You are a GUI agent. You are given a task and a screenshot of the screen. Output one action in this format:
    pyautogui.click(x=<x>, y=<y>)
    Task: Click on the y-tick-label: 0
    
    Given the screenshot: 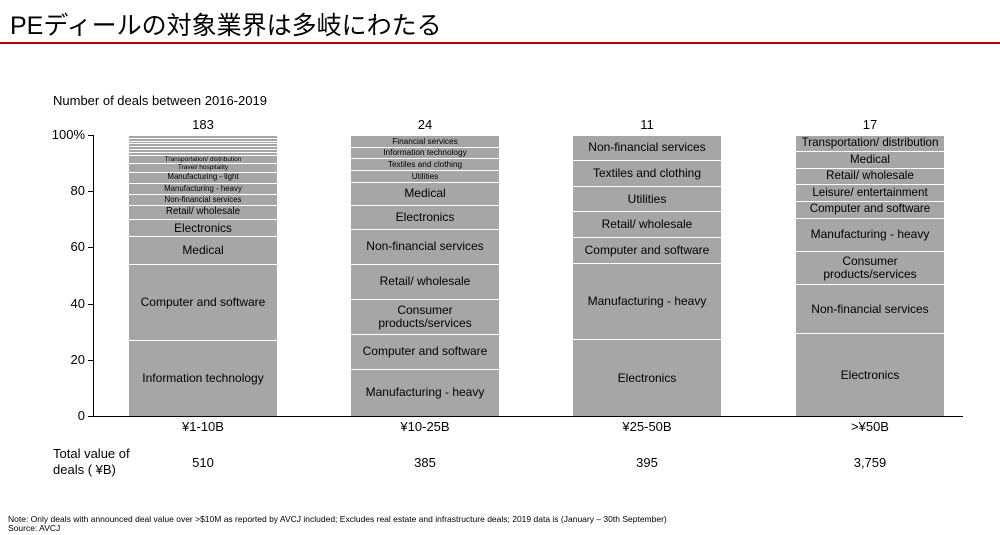 What is the action you would take?
    pyautogui.click(x=81, y=415)
    